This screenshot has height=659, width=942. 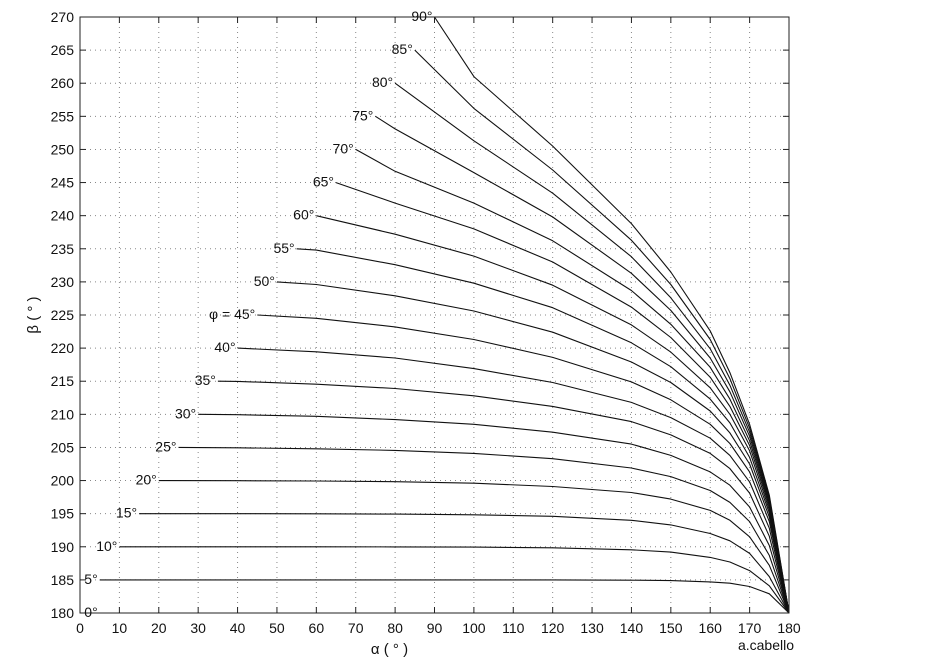 I want to click on credit-label: a.cabello, so click(x=766, y=645).